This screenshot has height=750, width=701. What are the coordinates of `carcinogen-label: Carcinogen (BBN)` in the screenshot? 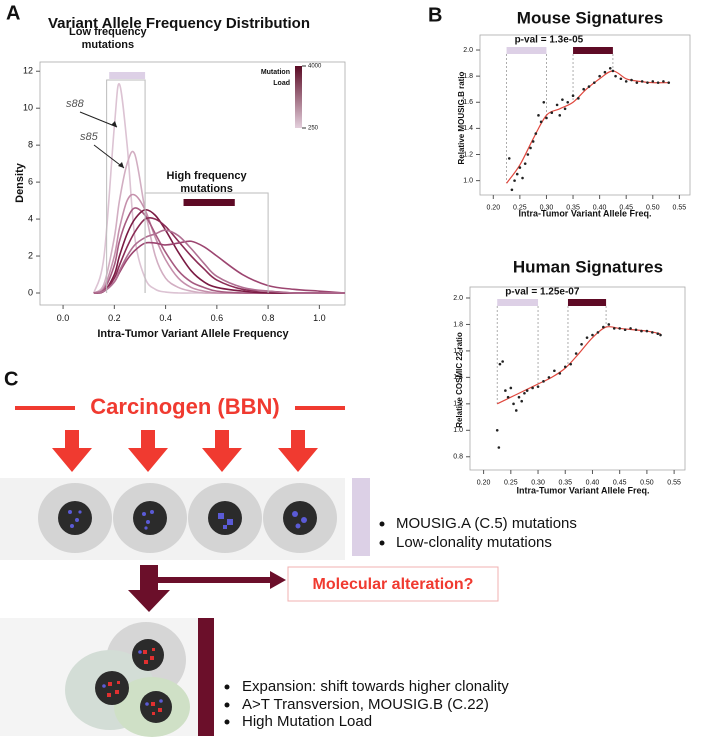 It's located at (184, 406).